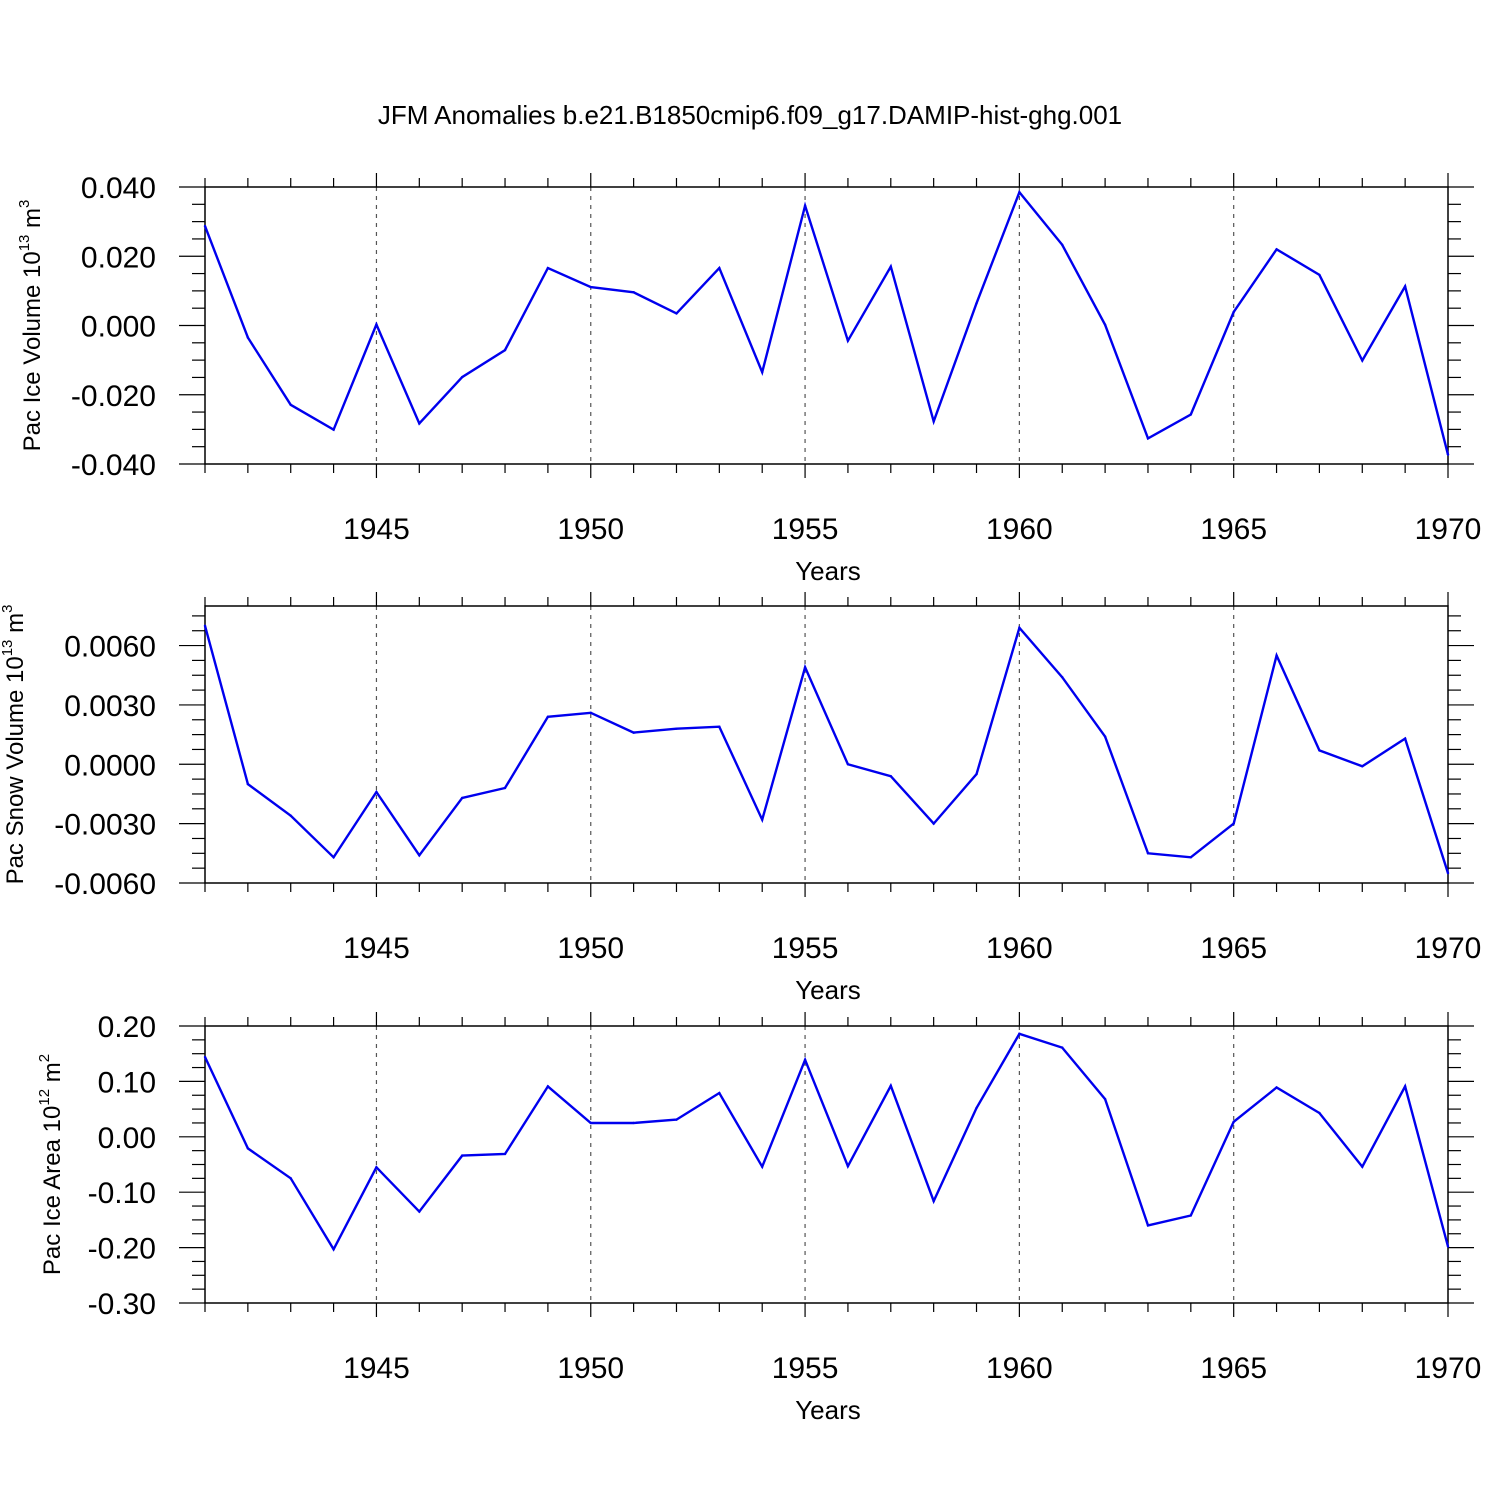 The image size is (1500, 1500). Describe the element at coordinates (110, 647) in the screenshot. I see `y-tick-label: 0.0060` at that location.